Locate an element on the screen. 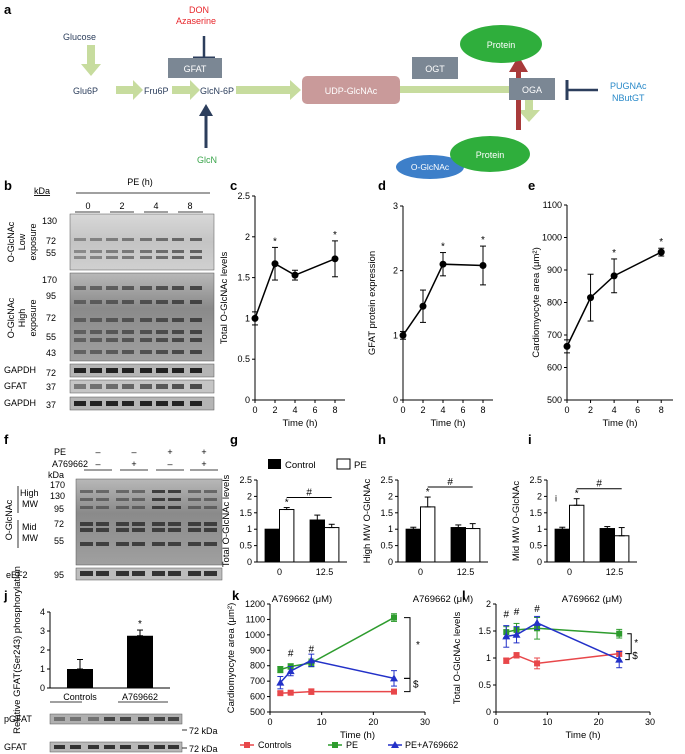 The width and height of the screenshot is (685, 754). x-tick-label: 4 is located at coordinates (442, 410).